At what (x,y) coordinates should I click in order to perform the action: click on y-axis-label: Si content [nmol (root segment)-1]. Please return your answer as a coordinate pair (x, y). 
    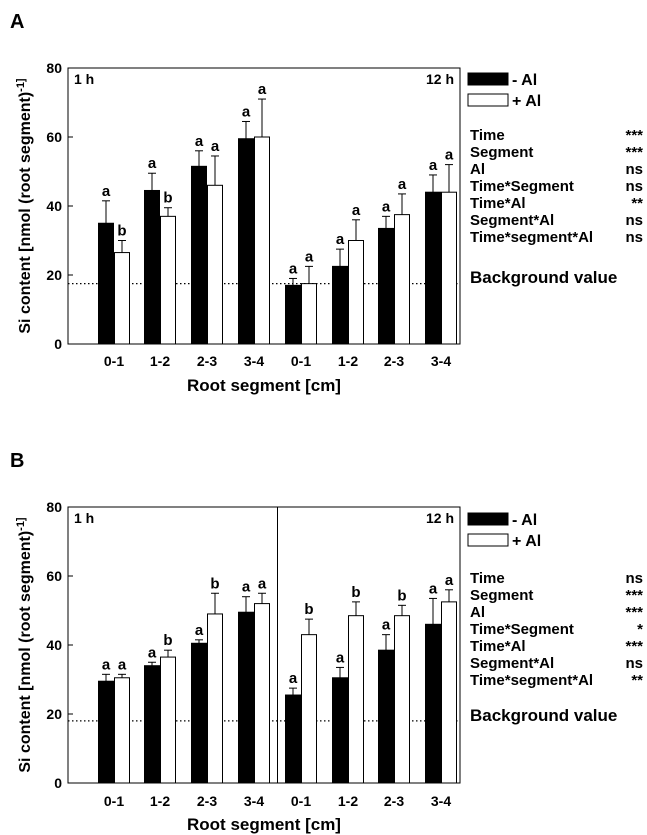
    Looking at the image, I should click on (24, 645).